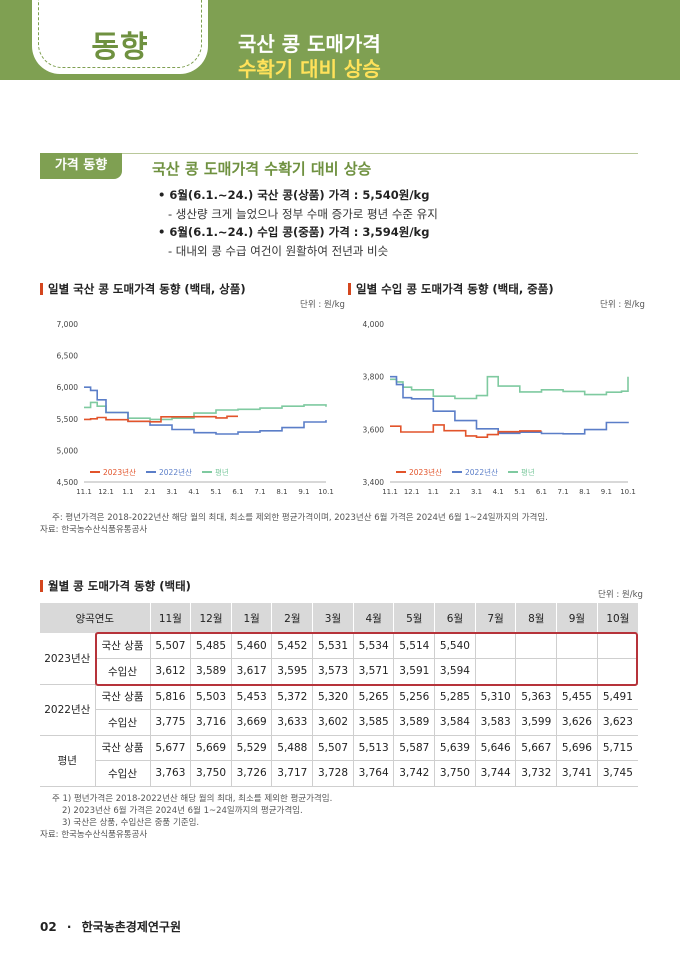  Describe the element at coordinates (120, 47) in the screenshot. I see `badge-label: 동향` at that location.